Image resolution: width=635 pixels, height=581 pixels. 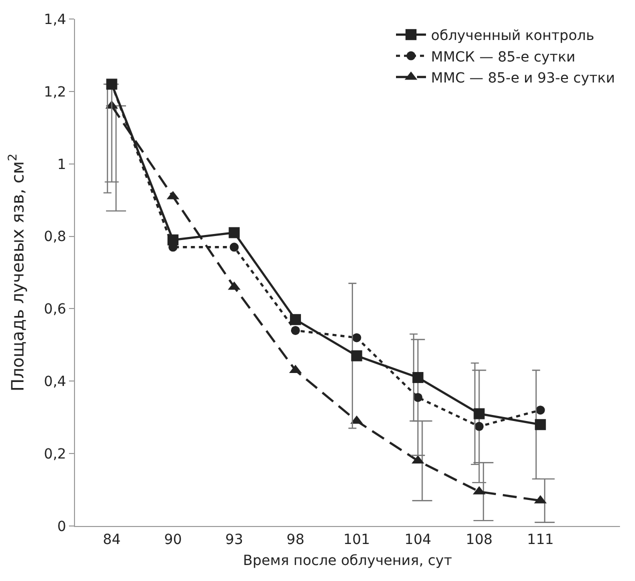 What do you see at coordinates (55, 20) in the screenshot?
I see `y-tick-label: 1,4` at bounding box center [55, 20].